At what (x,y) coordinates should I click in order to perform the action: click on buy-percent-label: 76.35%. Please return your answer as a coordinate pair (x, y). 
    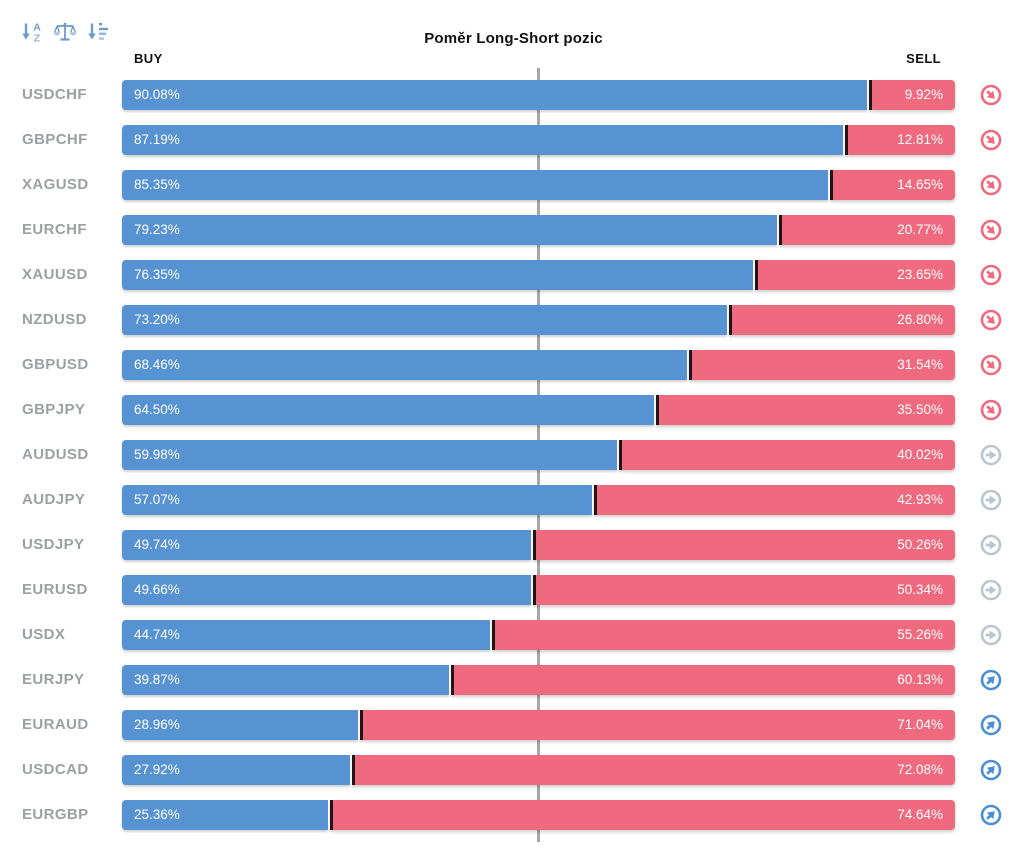
    Looking at the image, I should click on (157, 274).